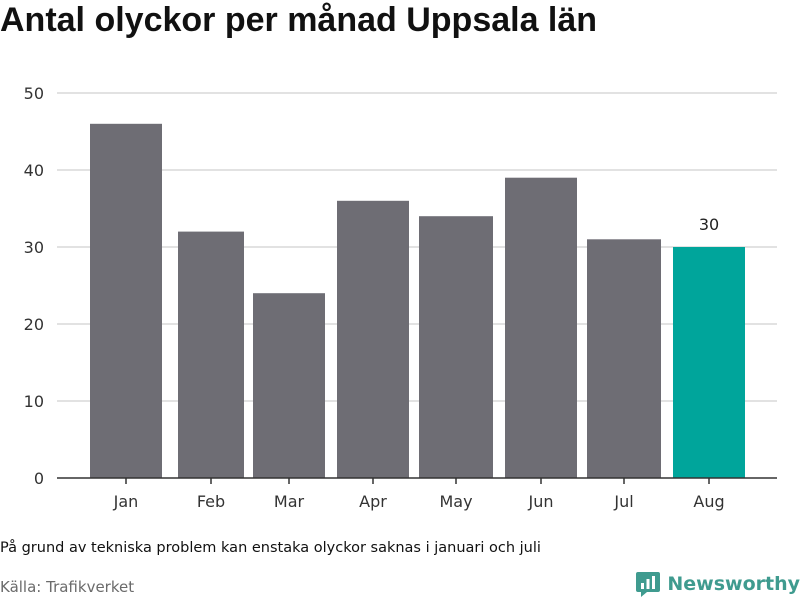  What do you see at coordinates (373, 339) in the screenshot?
I see `bar-apr` at bounding box center [373, 339].